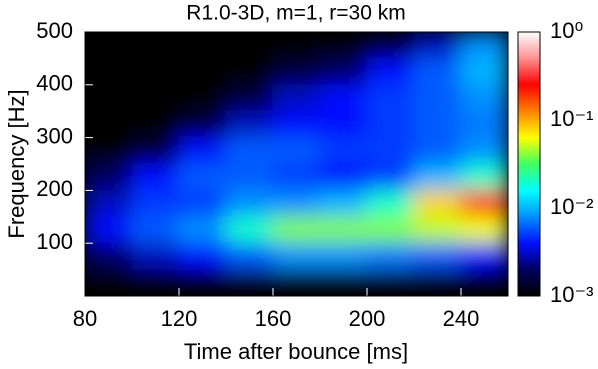 The image size is (598, 369). What do you see at coordinates (566, 30) in the screenshot?
I see `colorbar-tick-label: 10⁰` at bounding box center [566, 30].